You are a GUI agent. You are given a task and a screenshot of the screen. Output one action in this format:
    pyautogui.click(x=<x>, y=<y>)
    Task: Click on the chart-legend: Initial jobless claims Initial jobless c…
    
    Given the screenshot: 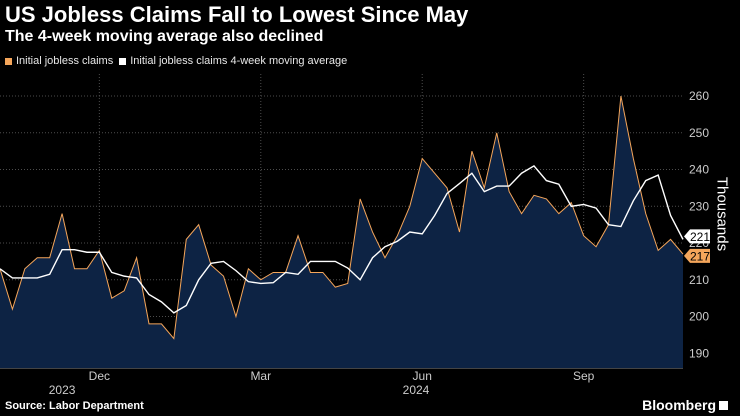 What is the action you would take?
    pyautogui.click(x=179, y=61)
    